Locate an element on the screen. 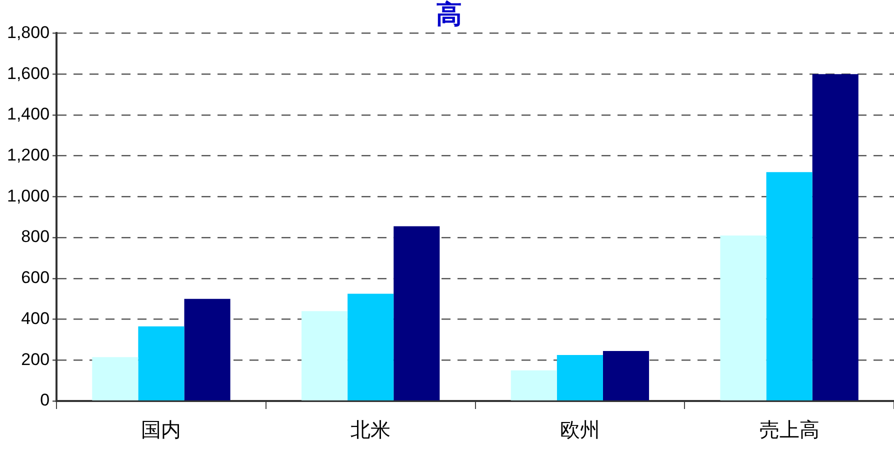  y-tick-label: 1,800 is located at coordinates (28, 32).